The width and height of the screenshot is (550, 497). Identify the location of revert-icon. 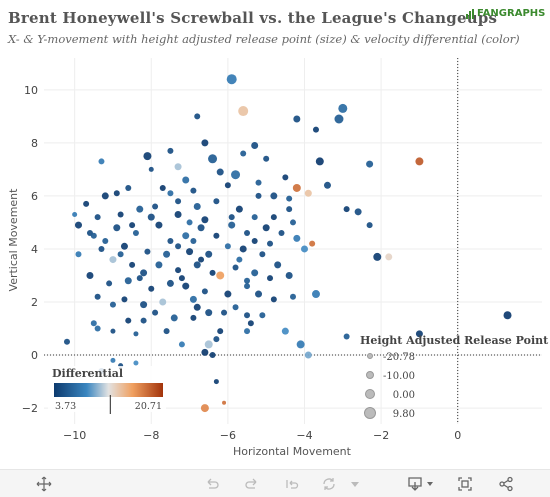
(292, 484).